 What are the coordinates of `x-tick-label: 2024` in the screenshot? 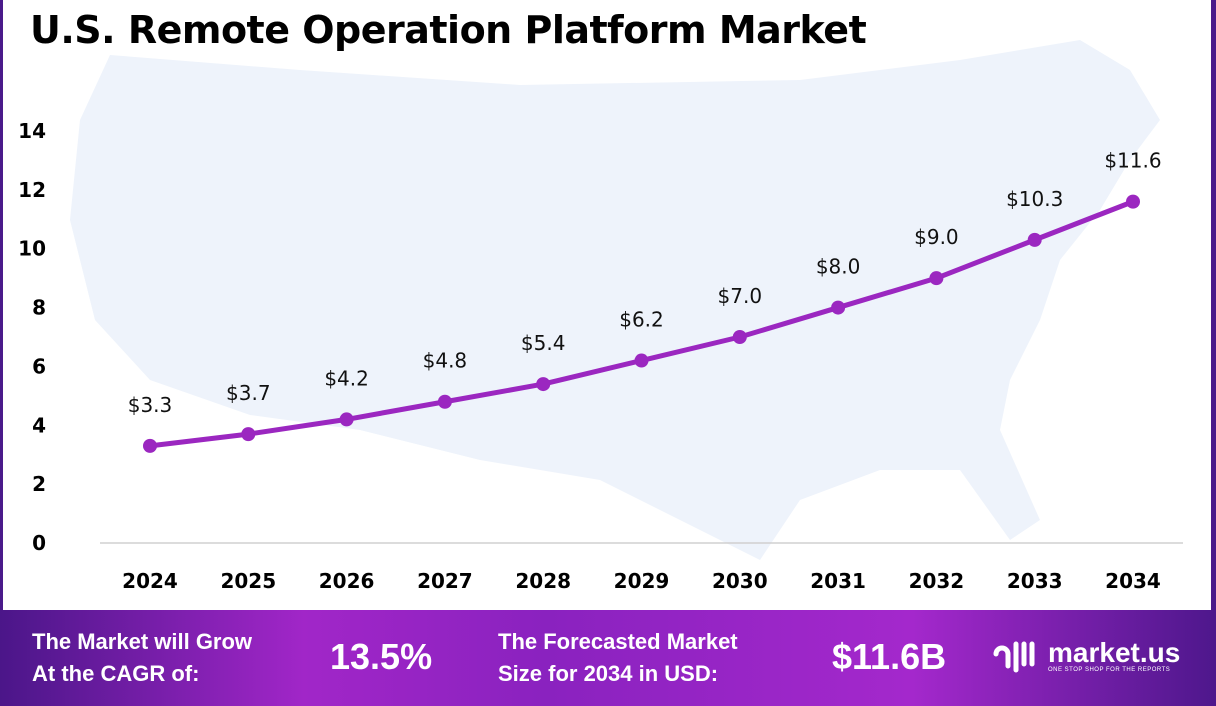 It's located at (150, 581).